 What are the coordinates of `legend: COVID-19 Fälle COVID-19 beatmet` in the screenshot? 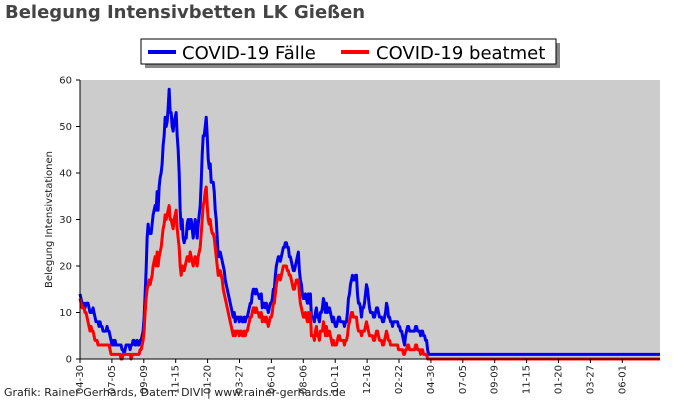 It's located at (350, 53).